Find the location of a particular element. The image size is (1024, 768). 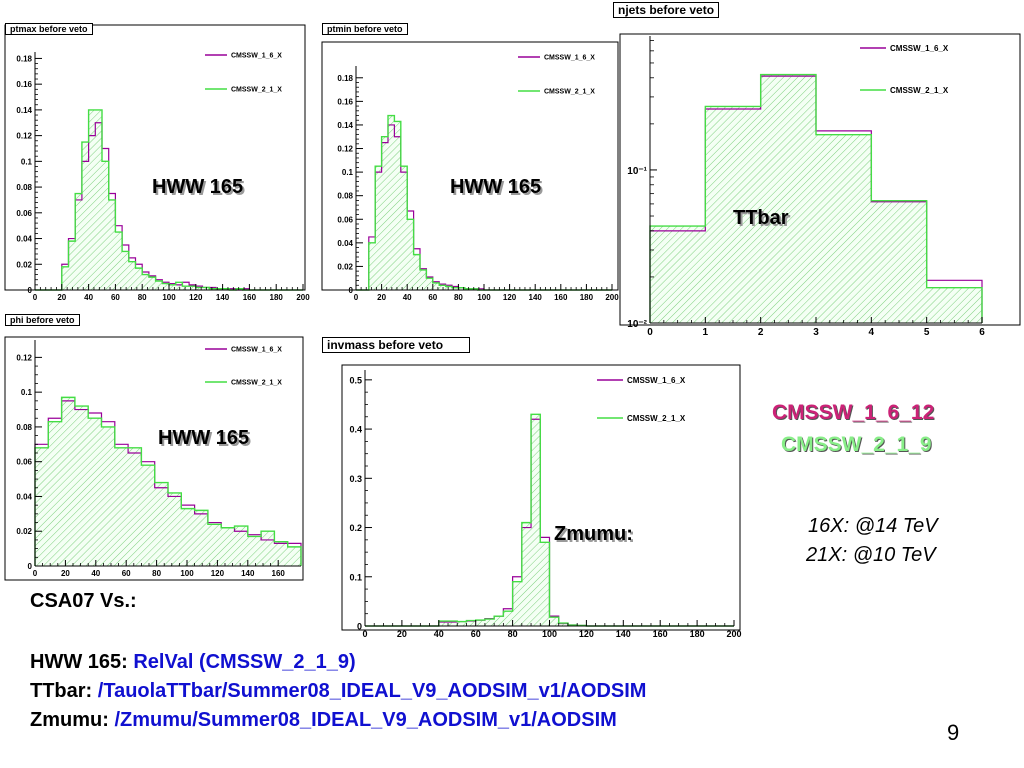

y-tick-label: 0.16 is located at coordinates (345, 101).